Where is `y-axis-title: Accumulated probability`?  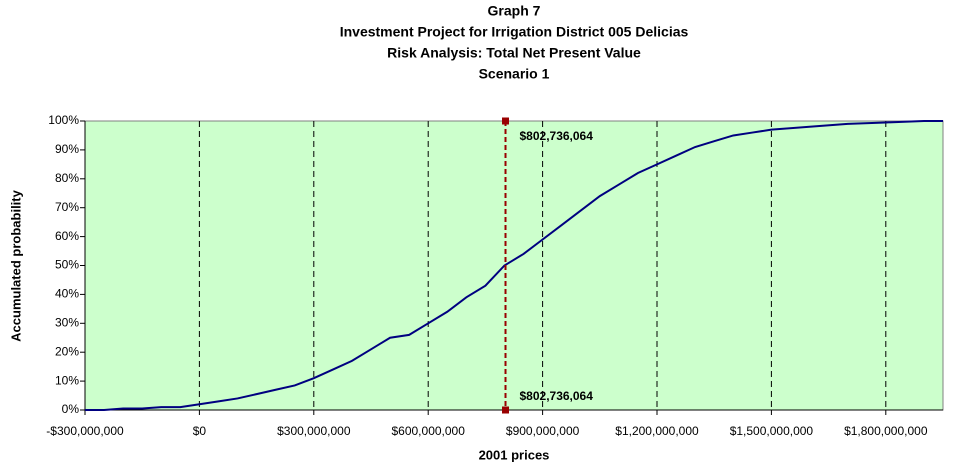
y-axis-title: Accumulated probability is located at coordinates (15, 265).